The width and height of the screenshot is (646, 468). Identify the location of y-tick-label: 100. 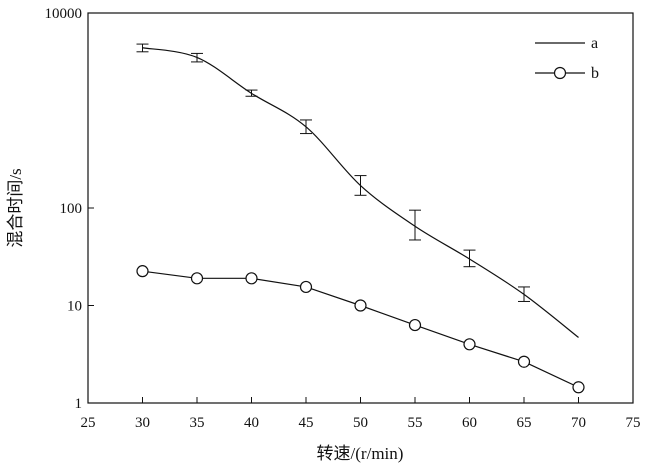
(71, 209).